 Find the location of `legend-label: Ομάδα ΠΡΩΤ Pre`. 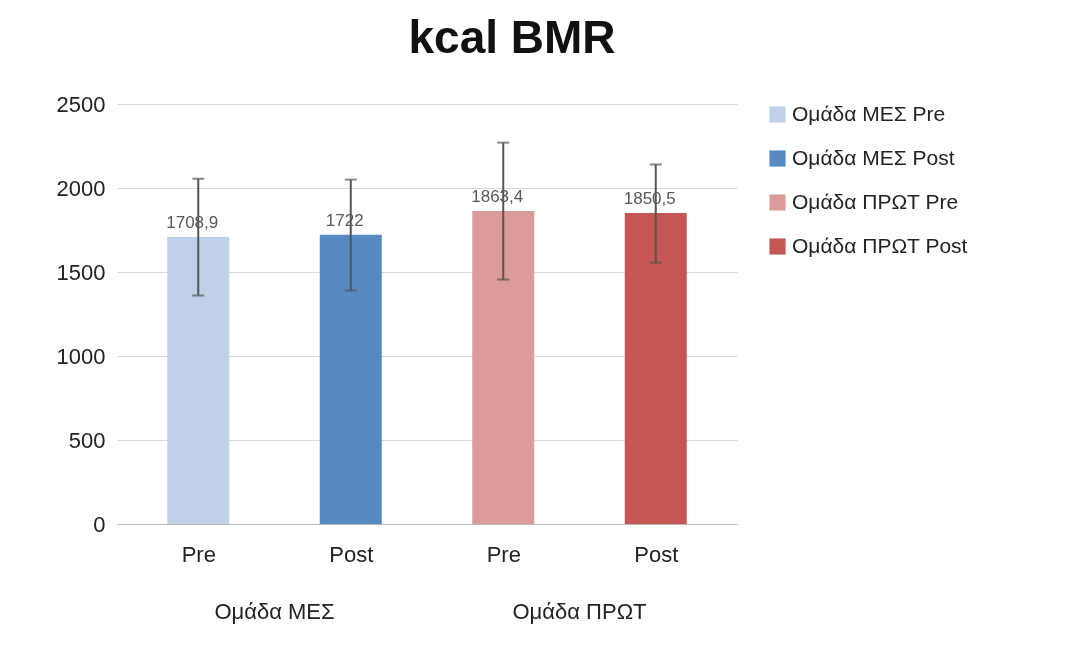

legend-label: Ομάδα ΠΡΩΤ Pre is located at coordinates (875, 201).